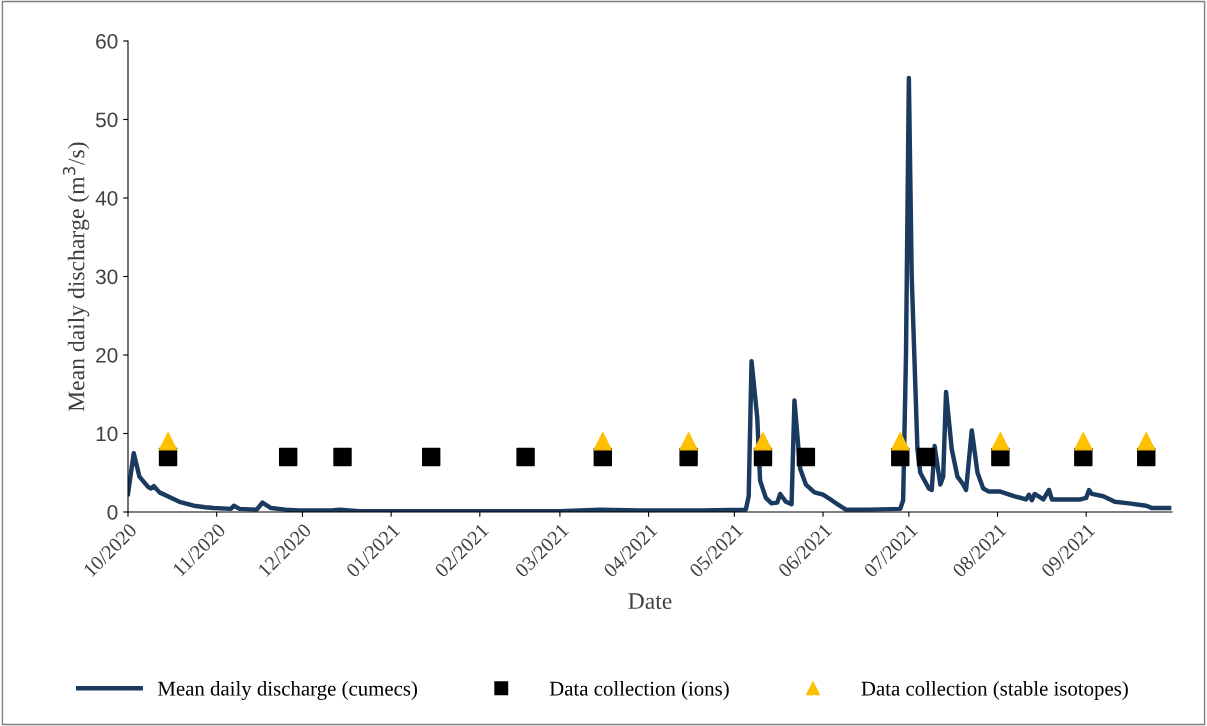  What do you see at coordinates (650, 601) in the screenshot?
I see `x-axis-title: Date` at bounding box center [650, 601].